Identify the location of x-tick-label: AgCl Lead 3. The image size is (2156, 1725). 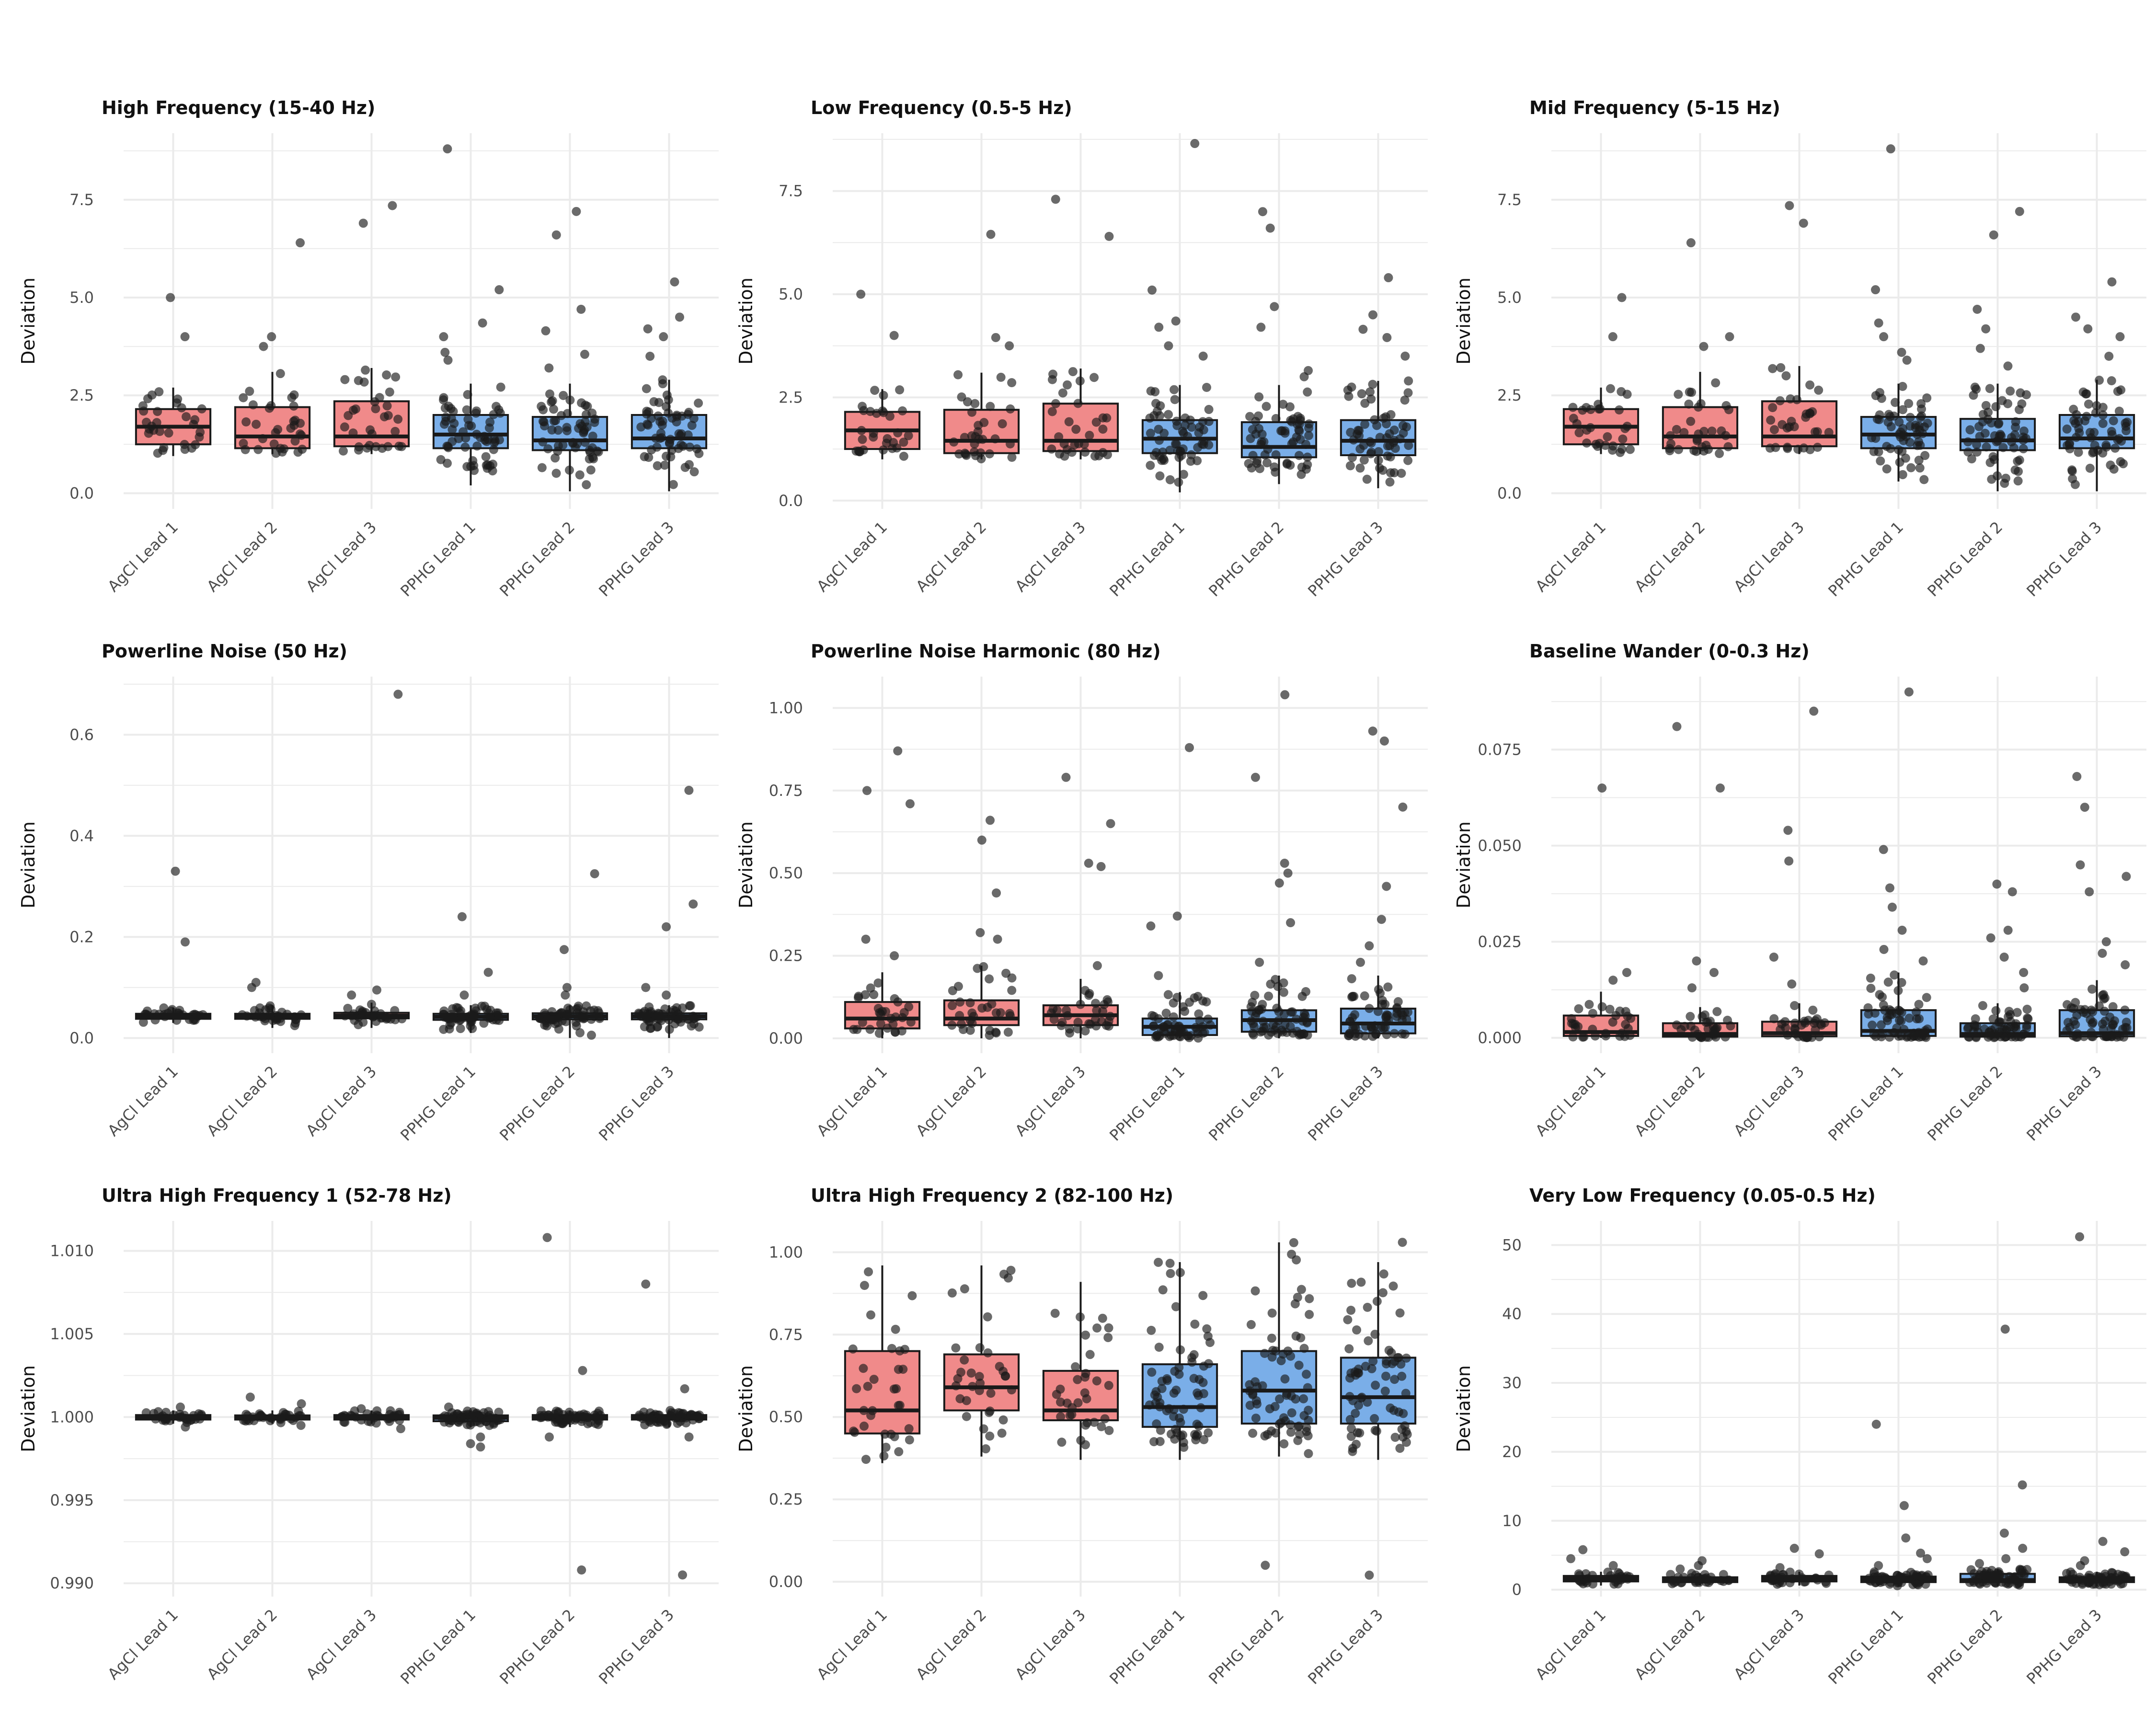
(341, 557).